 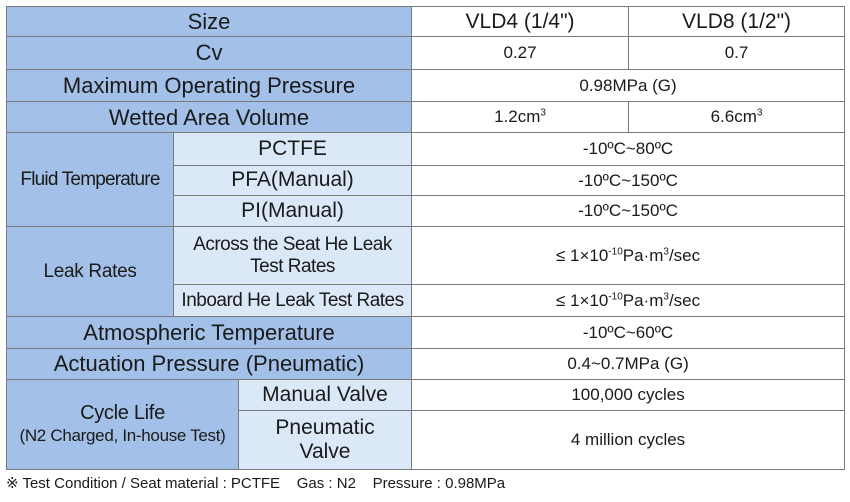 What do you see at coordinates (737, 117) in the screenshot?
I see `wetted-volume-value-vld8: 6.6cm3` at bounding box center [737, 117].